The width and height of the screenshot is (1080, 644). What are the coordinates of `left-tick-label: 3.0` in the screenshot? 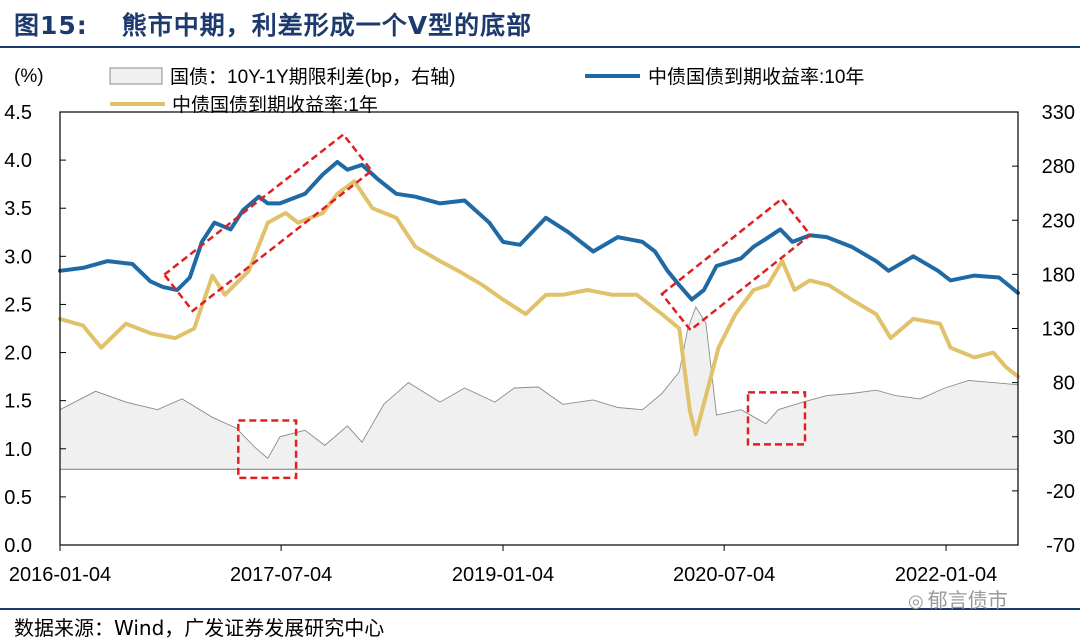 It's located at (18, 257).